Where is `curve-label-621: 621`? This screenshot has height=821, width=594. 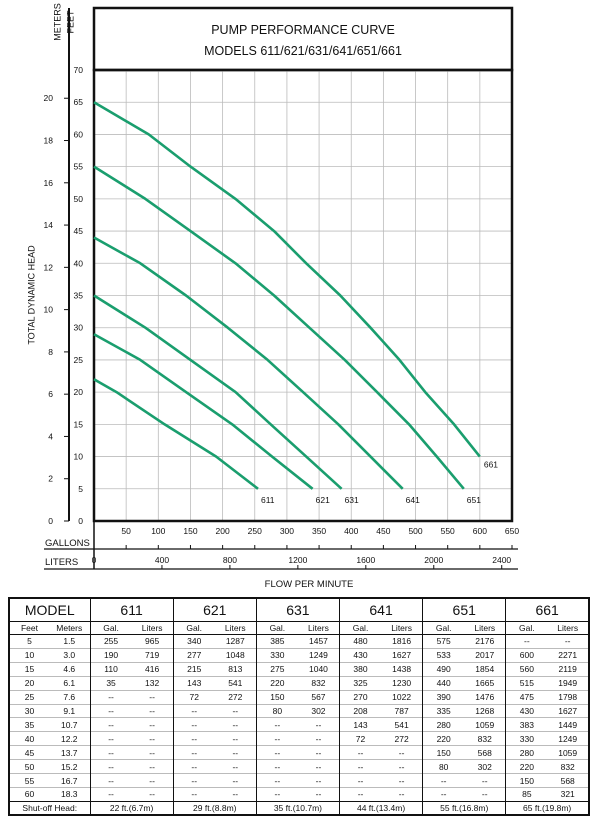 curve-label-621: 621 is located at coordinates (323, 500).